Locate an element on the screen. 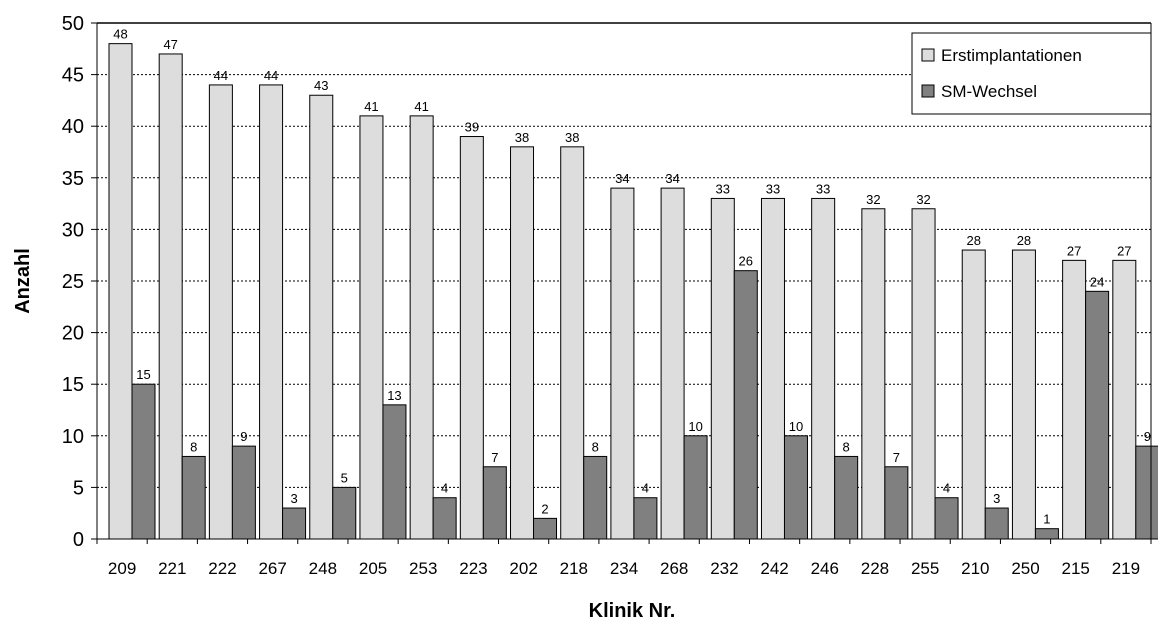 The height and width of the screenshot is (628, 1158). x-tick-label: 234 is located at coordinates (624, 568).